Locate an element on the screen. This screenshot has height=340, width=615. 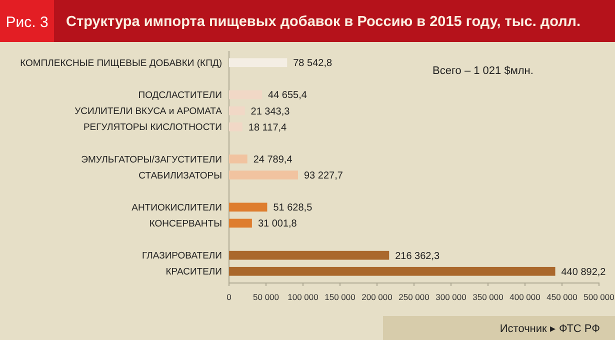
data-label: 21 343,3 is located at coordinates (270, 112).